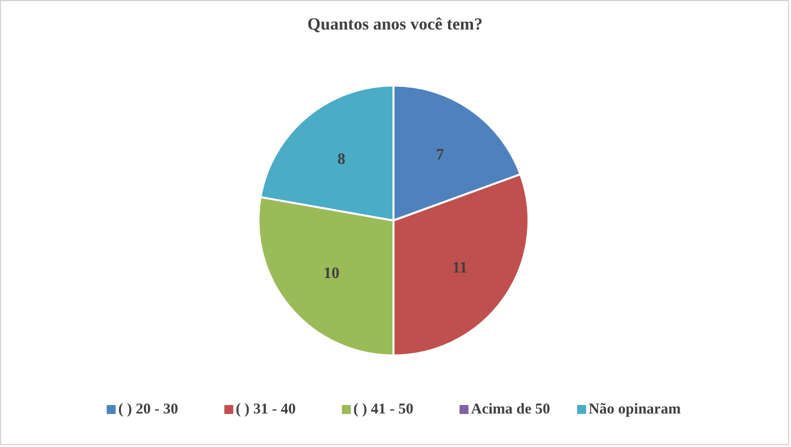 The height and width of the screenshot is (447, 791). What do you see at coordinates (331, 273) in the screenshot?
I see `data-label: 10` at bounding box center [331, 273].